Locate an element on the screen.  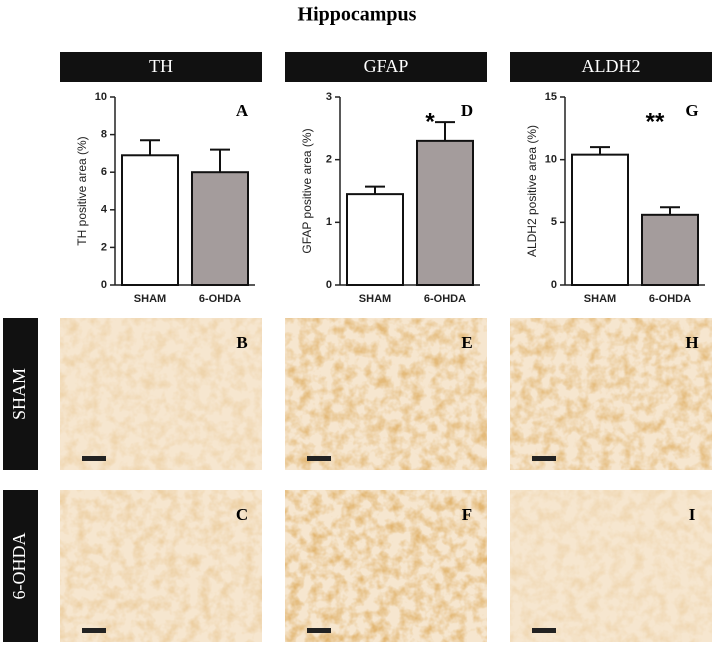
header-label: TH is located at coordinates (161, 66).